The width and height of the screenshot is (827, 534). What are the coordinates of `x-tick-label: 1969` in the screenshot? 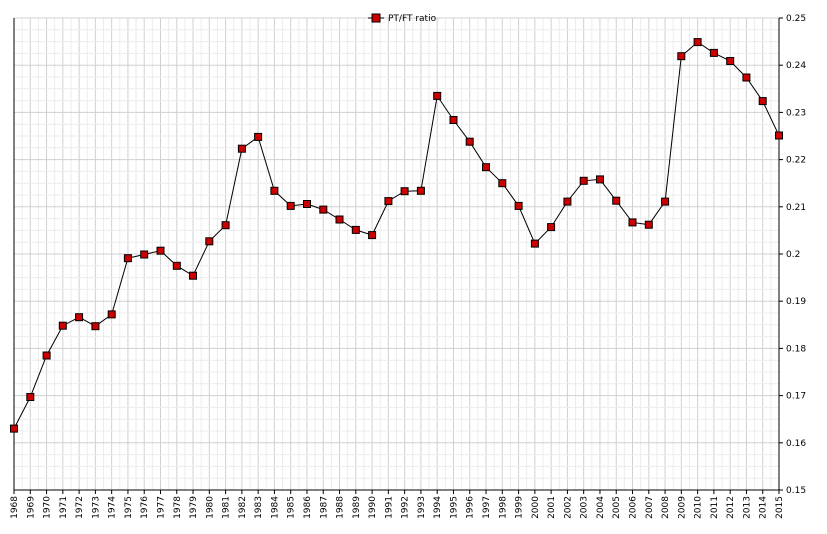 It's located at (31, 507).